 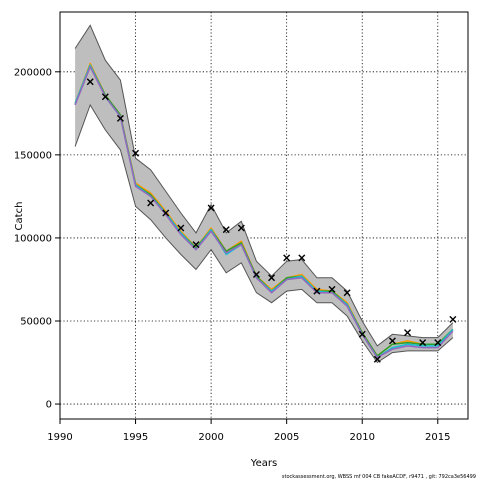 What do you see at coordinates (19, 216) in the screenshot?
I see `y-axis-label: Catch` at bounding box center [19, 216].